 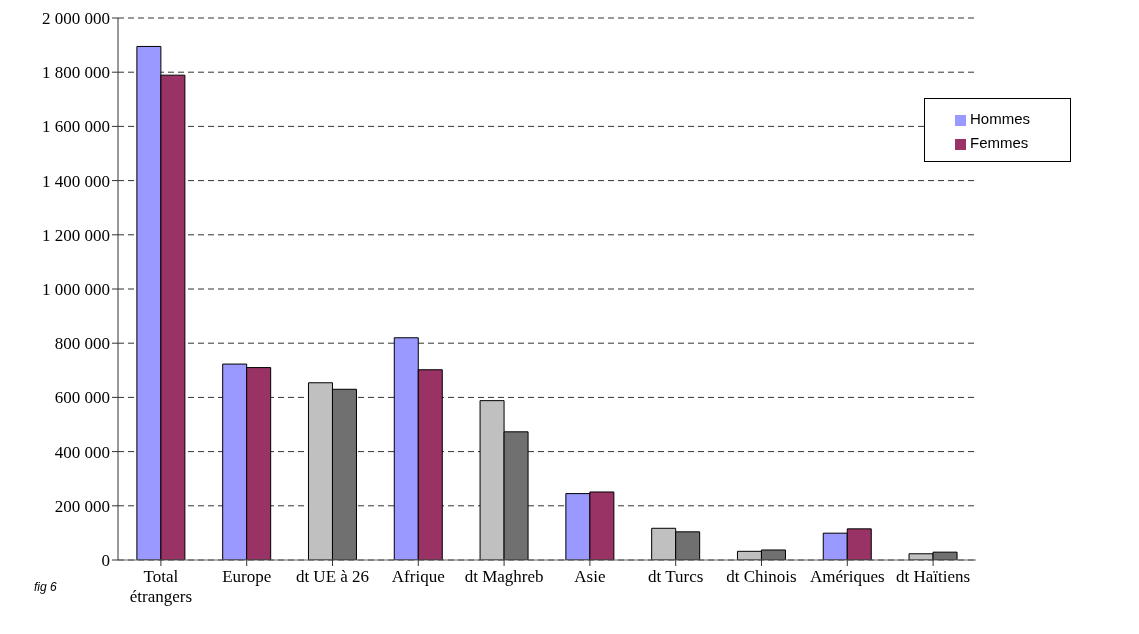 What do you see at coordinates (161, 586) in the screenshot?
I see `x-tick-label: Total étrangers` at bounding box center [161, 586].